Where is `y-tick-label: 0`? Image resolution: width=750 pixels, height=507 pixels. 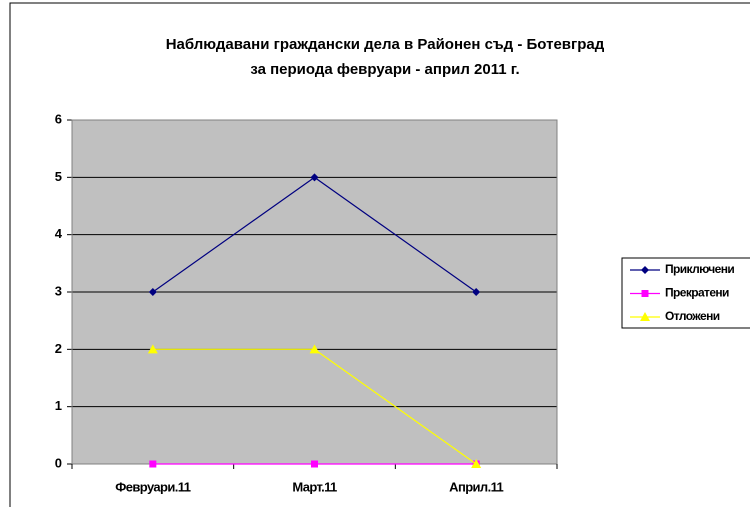 y-tick-label: 0 is located at coordinates (58, 462).